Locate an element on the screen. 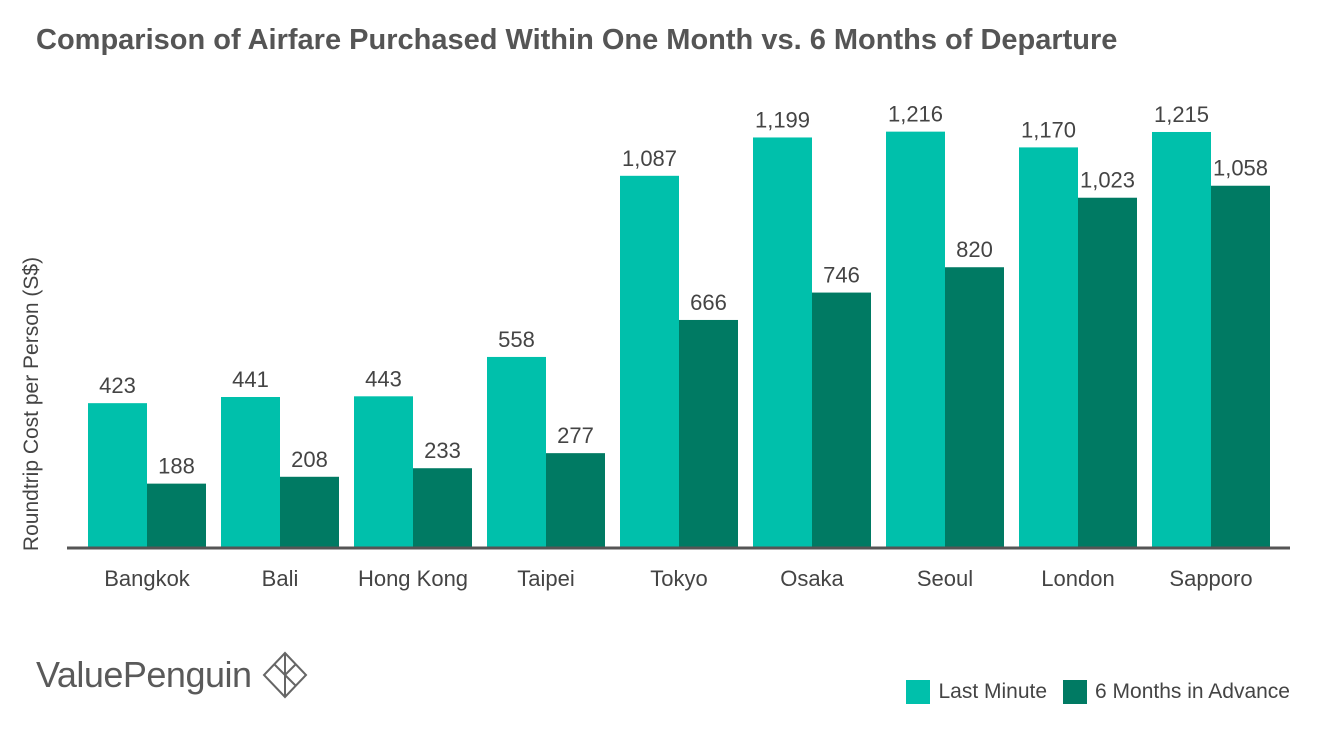  data-label-last-minute-london: 1,170 is located at coordinates (1048, 129).